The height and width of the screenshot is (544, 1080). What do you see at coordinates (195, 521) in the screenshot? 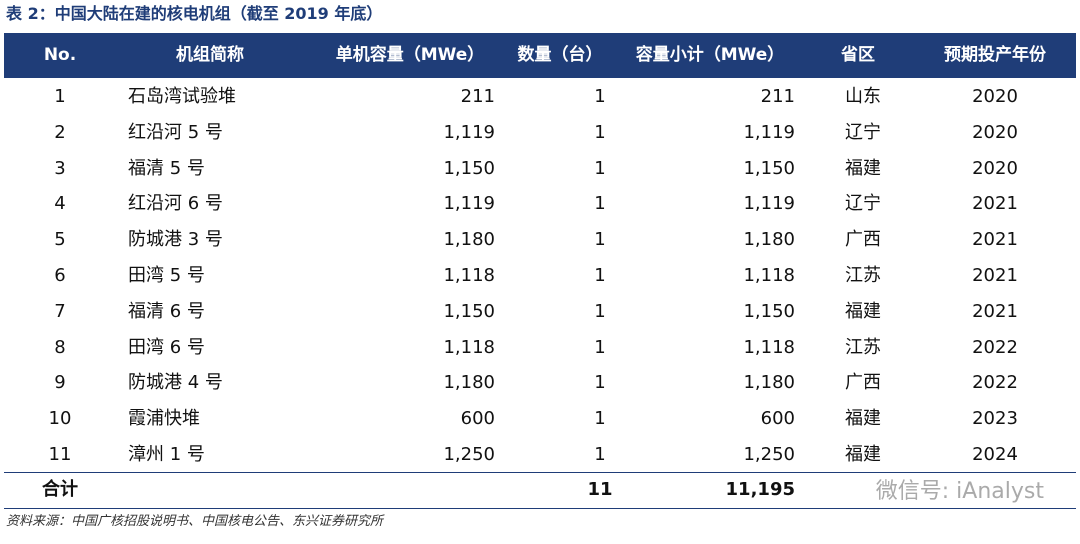
I see `source-note: 资料来源：中国广核招股说明书、中国核电公告、东兴证券研究所` at bounding box center [195, 521].